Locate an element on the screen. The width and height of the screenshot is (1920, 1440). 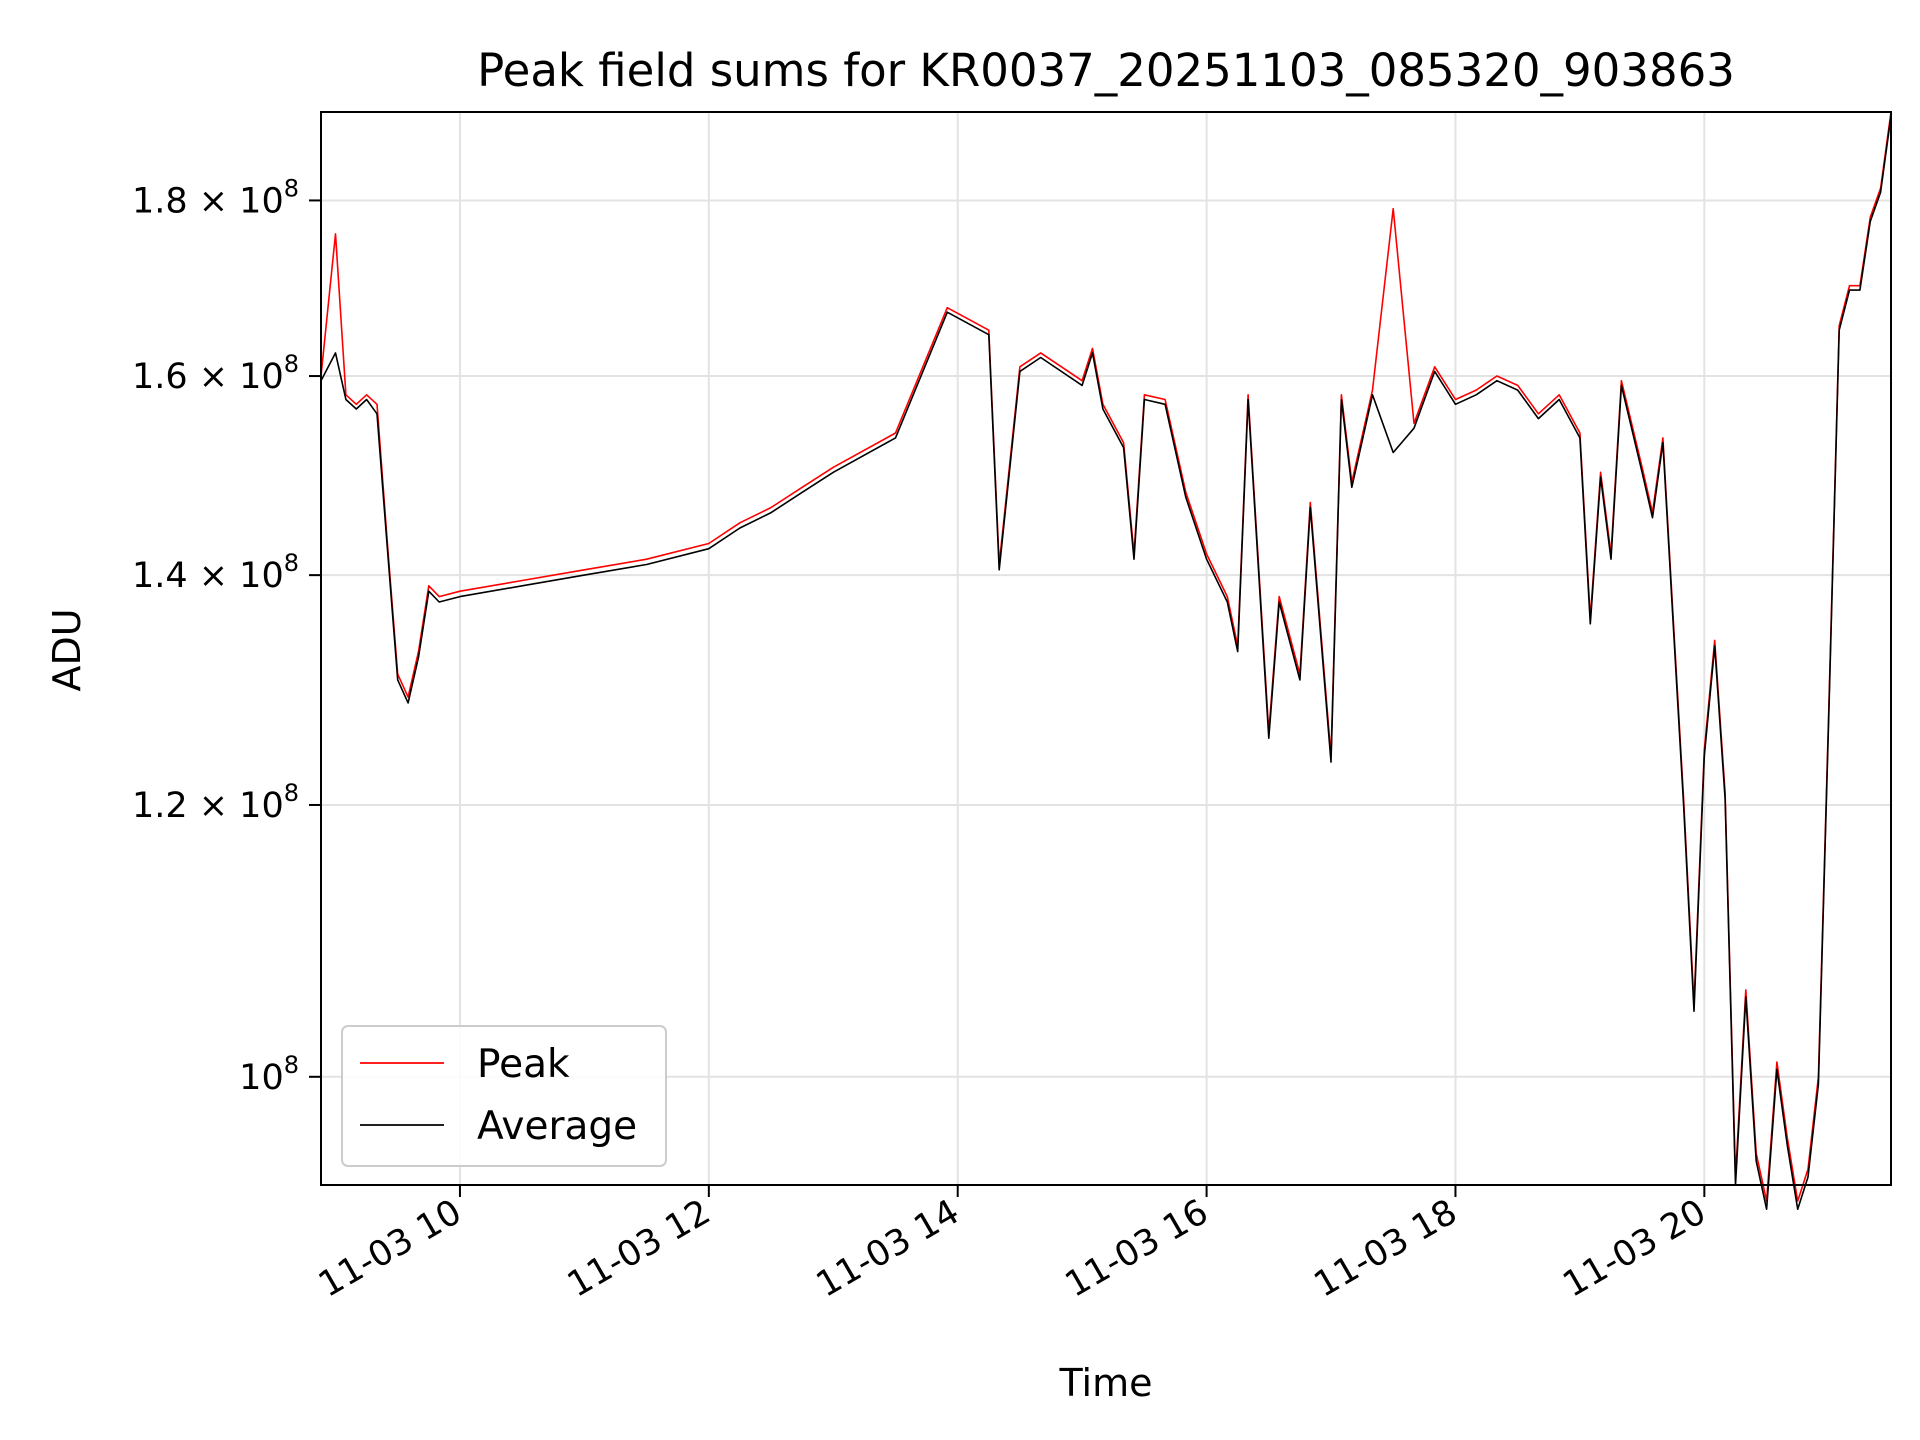
legend-label-average: Average is located at coordinates (557, 1126).